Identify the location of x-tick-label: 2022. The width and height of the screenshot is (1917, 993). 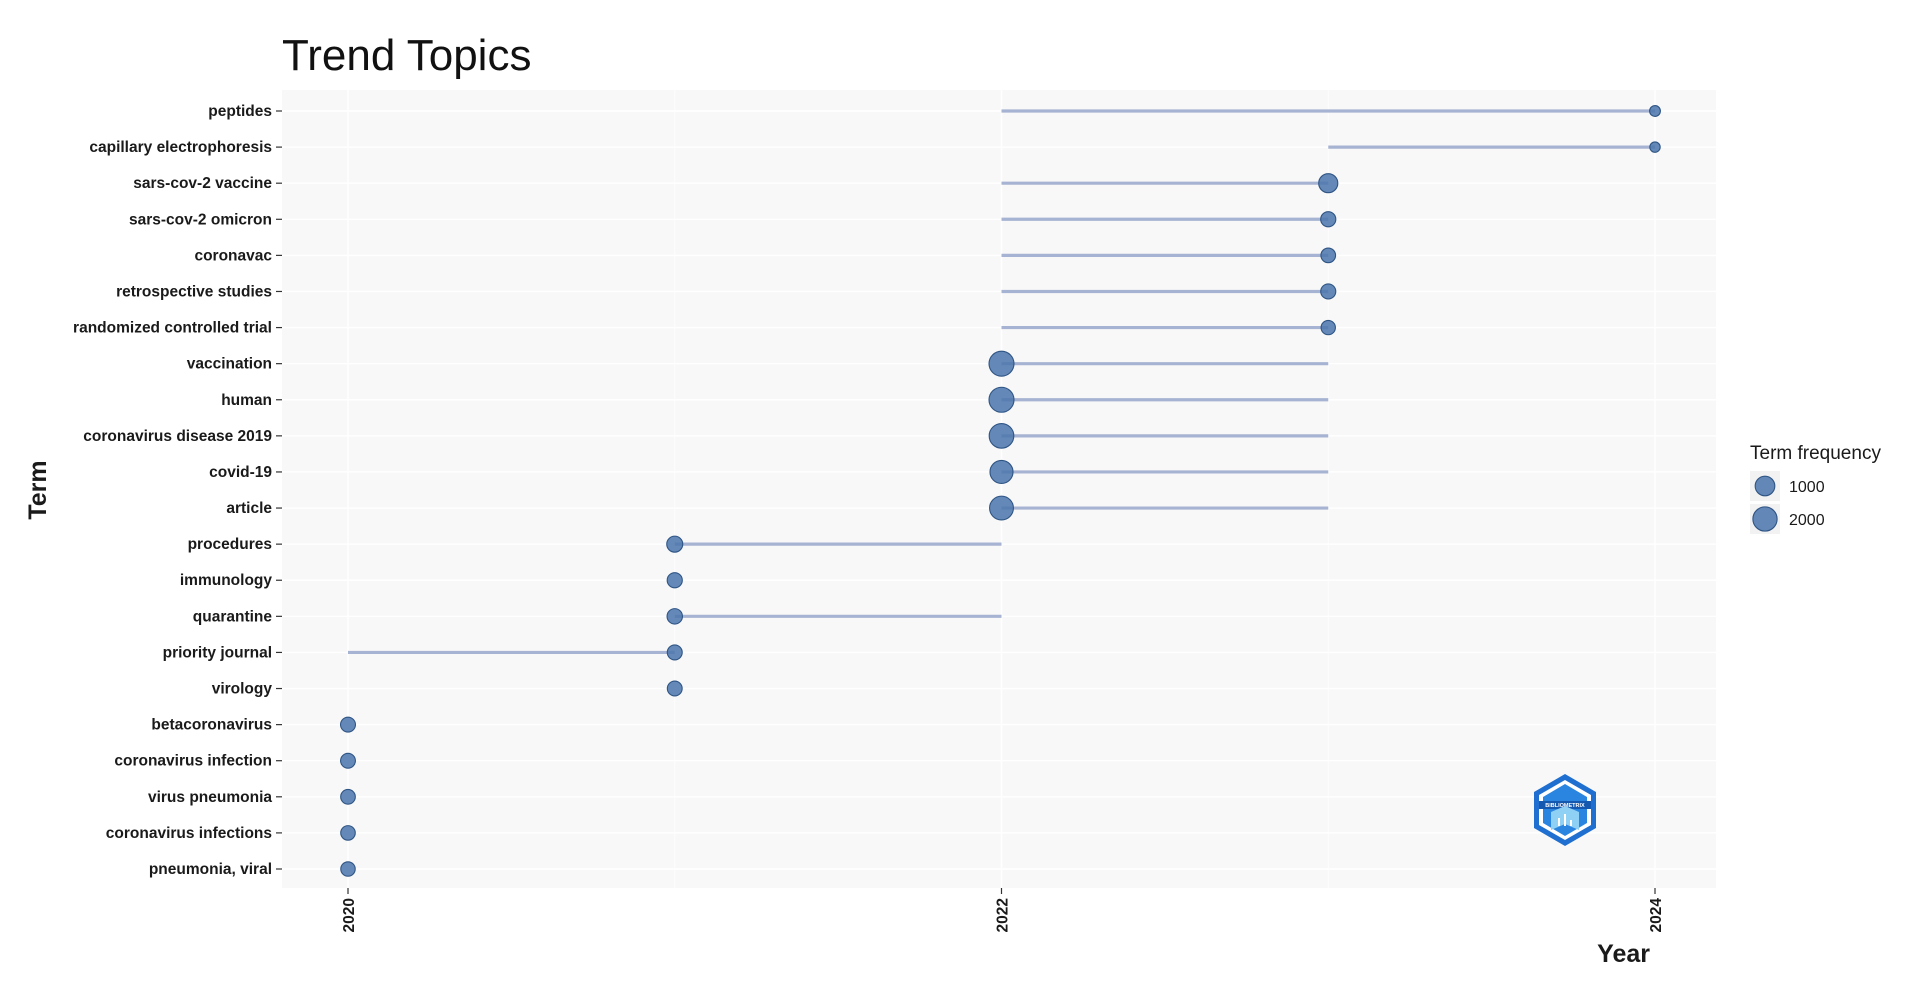
(1003, 915).